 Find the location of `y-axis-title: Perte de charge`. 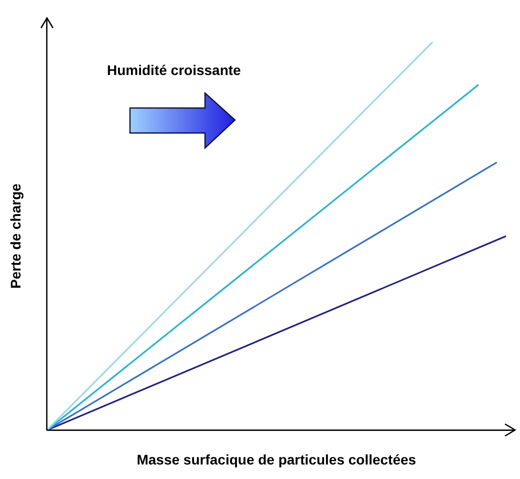

y-axis-title: Perte de charge is located at coordinates (15, 236).